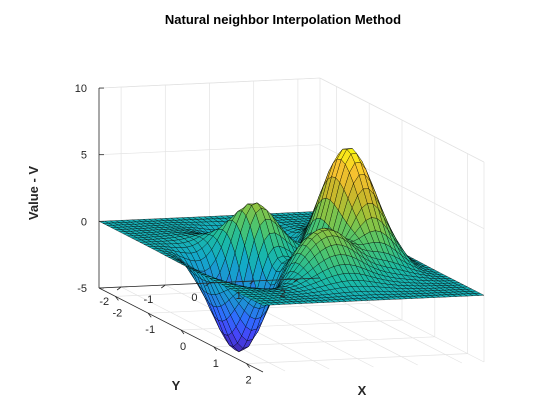  I want to click on y-tick-label: 1, so click(239, 296).